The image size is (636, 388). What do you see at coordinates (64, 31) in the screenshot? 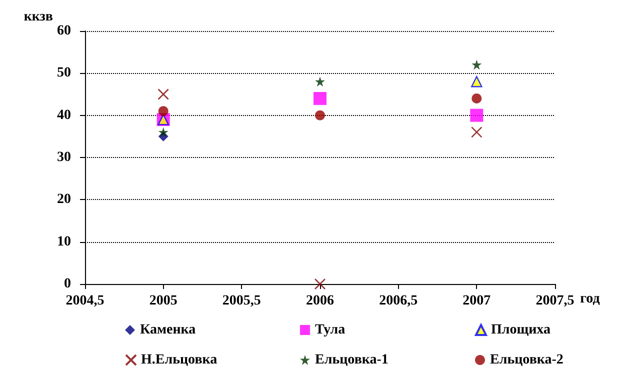
I see `y-tick-label: 60` at bounding box center [64, 31].